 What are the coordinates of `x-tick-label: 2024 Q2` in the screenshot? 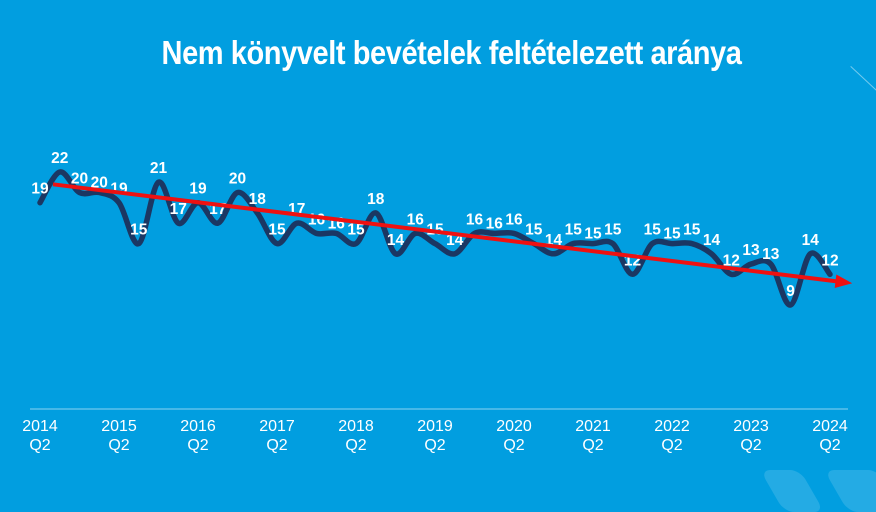 It's located at (830, 436).